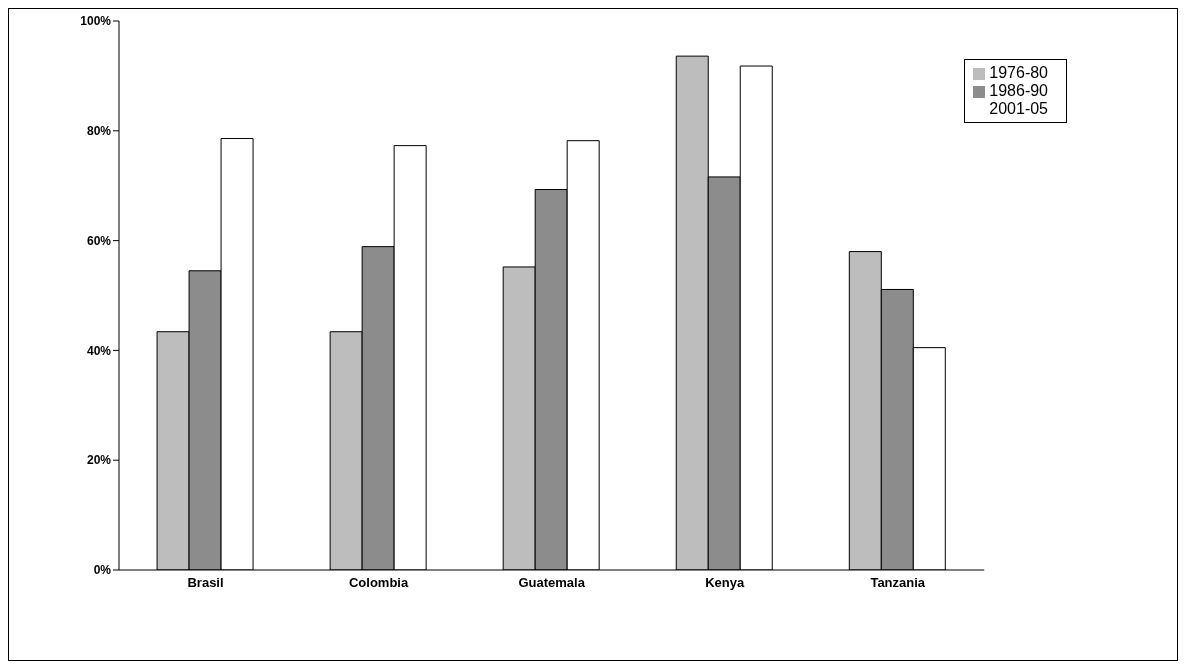 Image resolution: width=1186 pixels, height=669 pixels. What do you see at coordinates (99, 350) in the screenshot?
I see `y-tick-label: 40%` at bounding box center [99, 350].